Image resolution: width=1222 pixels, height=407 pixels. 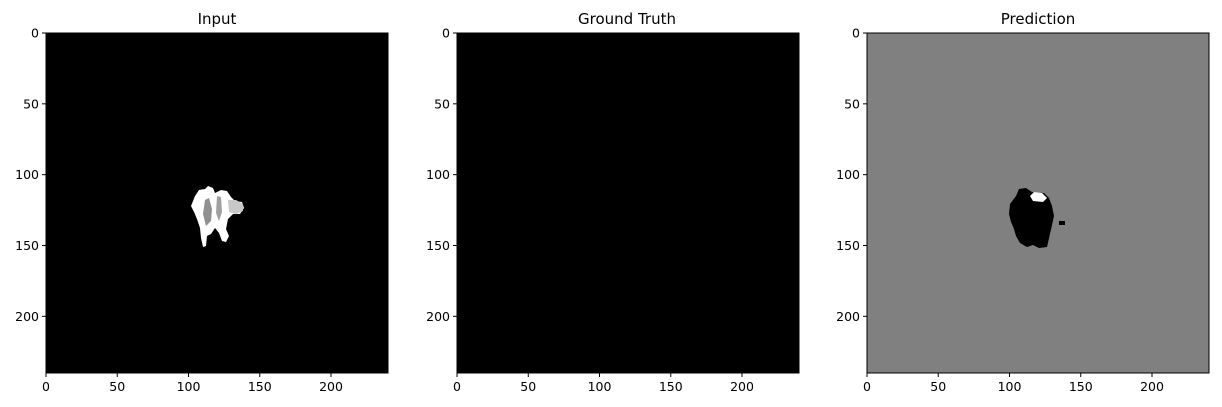 What do you see at coordinates (217, 216) in the screenshot?
I see `segmentation-blob-input` at bounding box center [217, 216].